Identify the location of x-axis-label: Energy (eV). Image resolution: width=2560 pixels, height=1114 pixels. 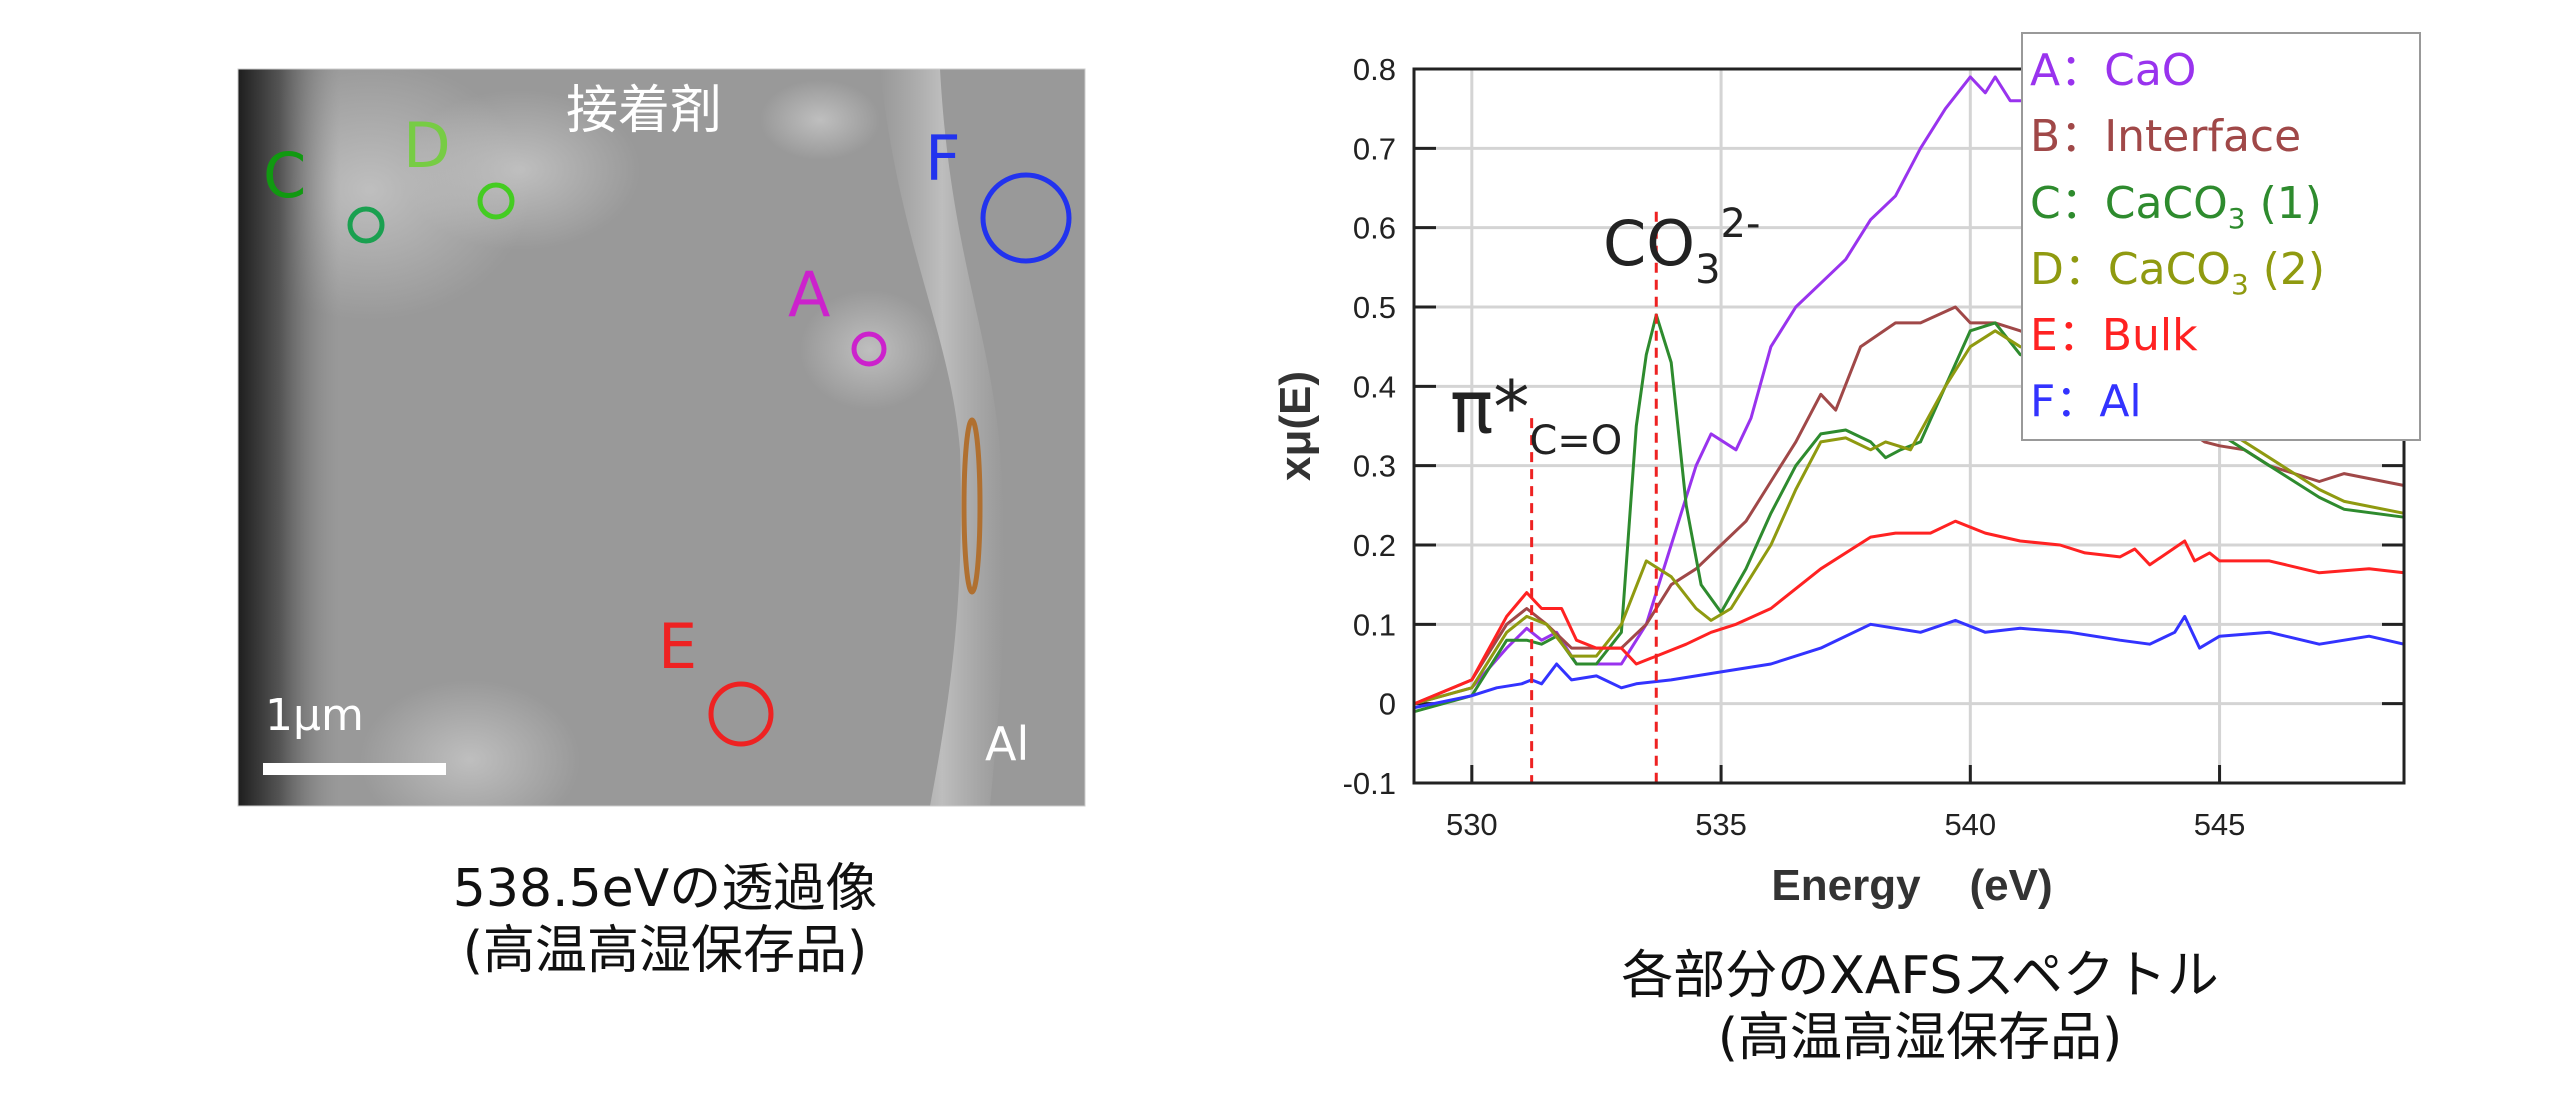
(1911, 885).